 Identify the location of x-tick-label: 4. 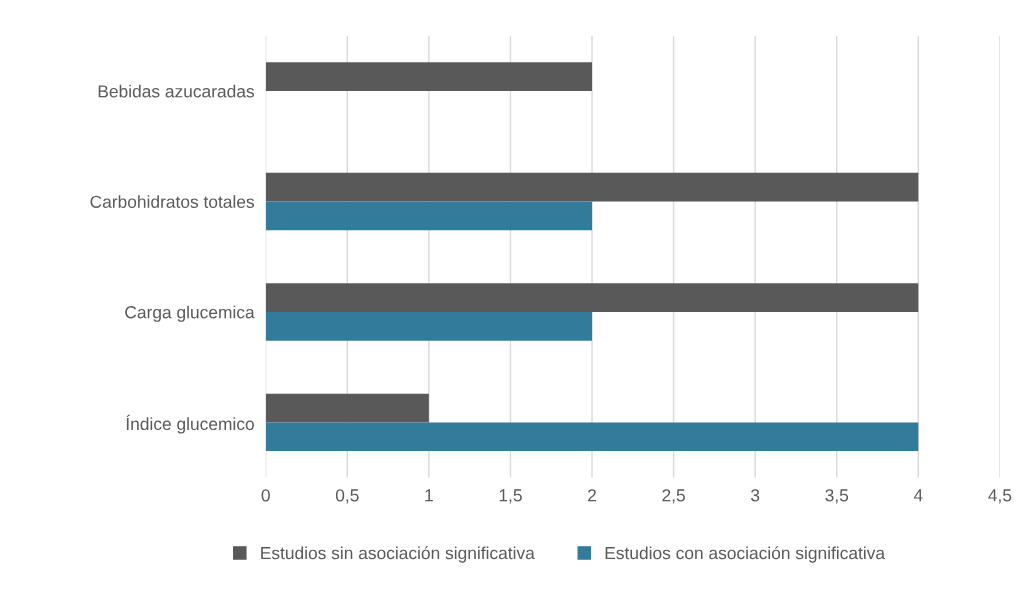
(918, 495).